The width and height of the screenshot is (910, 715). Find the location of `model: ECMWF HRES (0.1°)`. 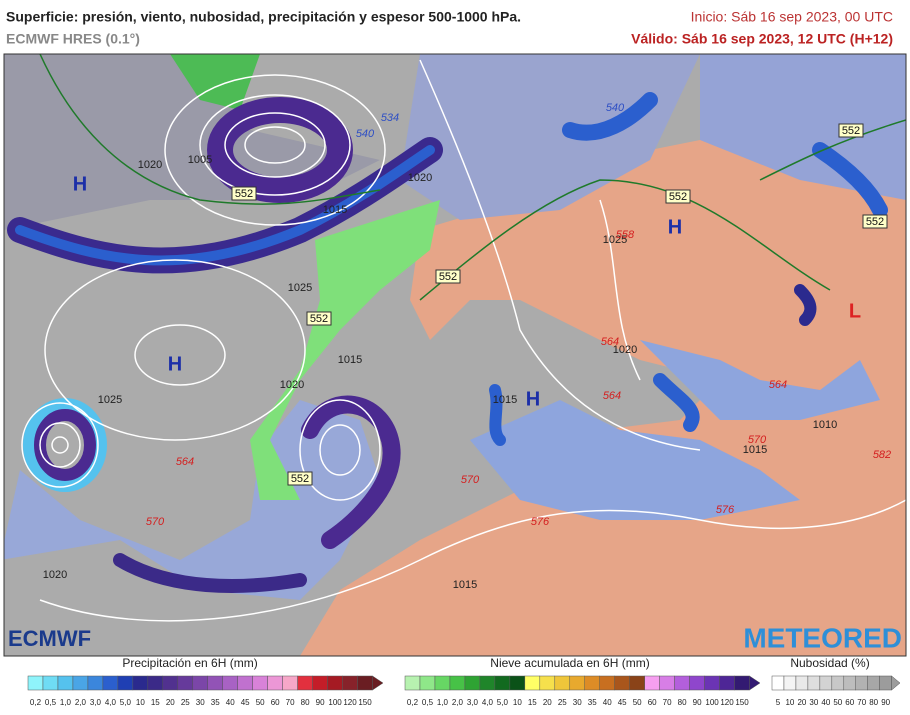

model: ECMWF HRES (0.1°) is located at coordinates (73, 39).